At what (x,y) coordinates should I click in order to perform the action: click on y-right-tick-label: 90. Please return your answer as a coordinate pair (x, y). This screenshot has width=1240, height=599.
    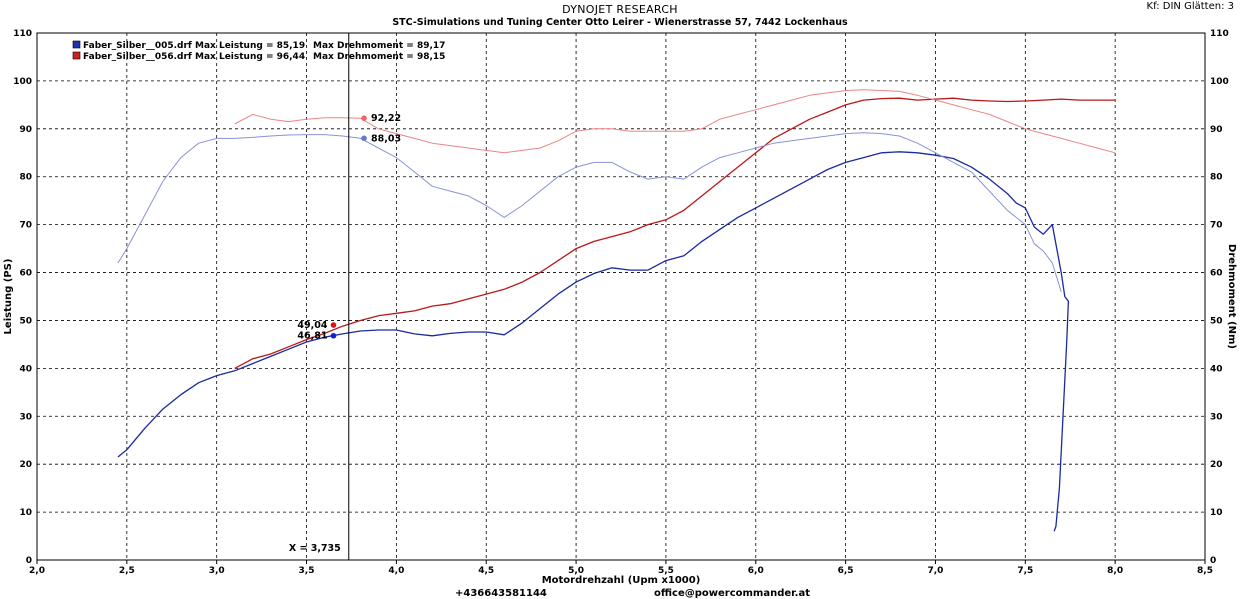
    Looking at the image, I should click on (1216, 130).